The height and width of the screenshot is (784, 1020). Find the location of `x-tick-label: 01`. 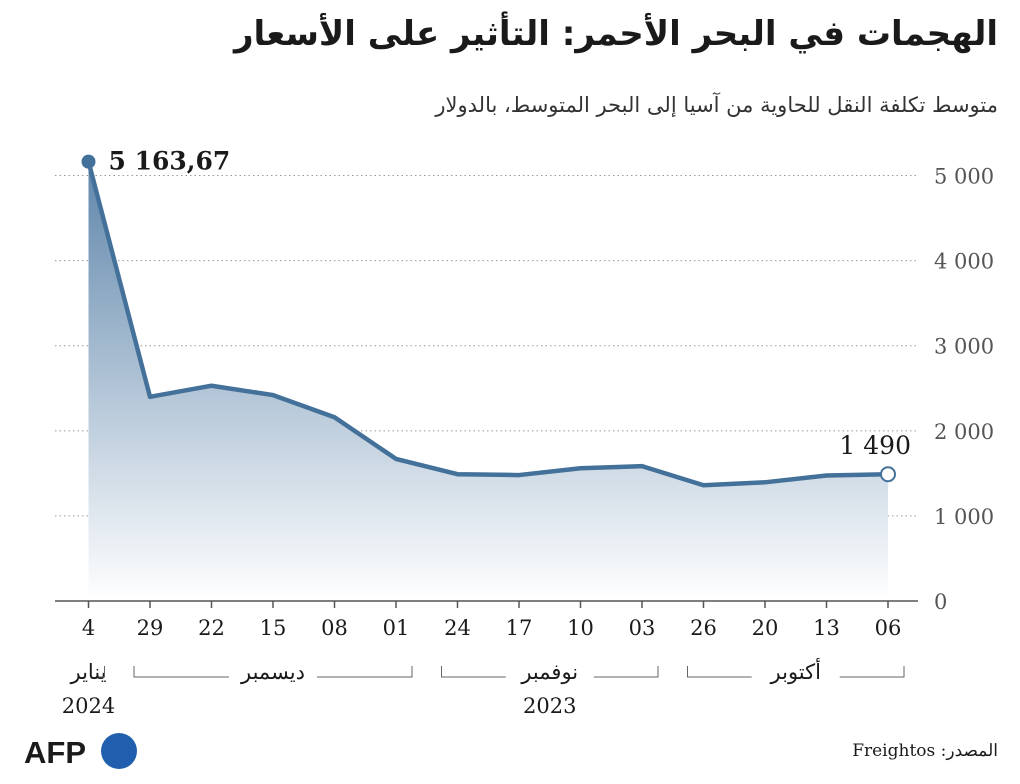

x-tick-label: 01 is located at coordinates (396, 628).